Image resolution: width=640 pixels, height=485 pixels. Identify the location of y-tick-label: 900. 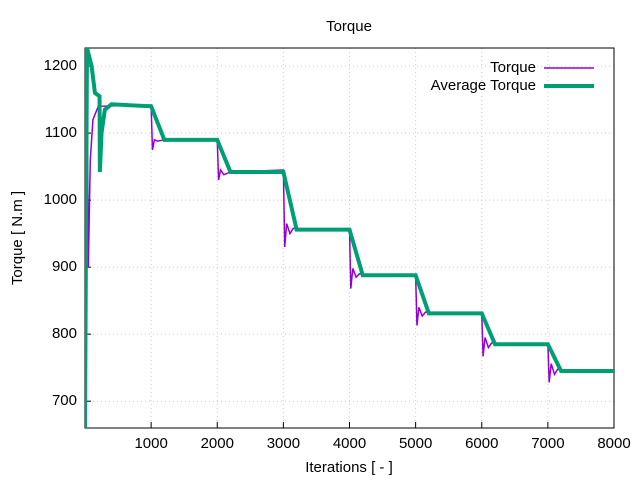
(64, 266).